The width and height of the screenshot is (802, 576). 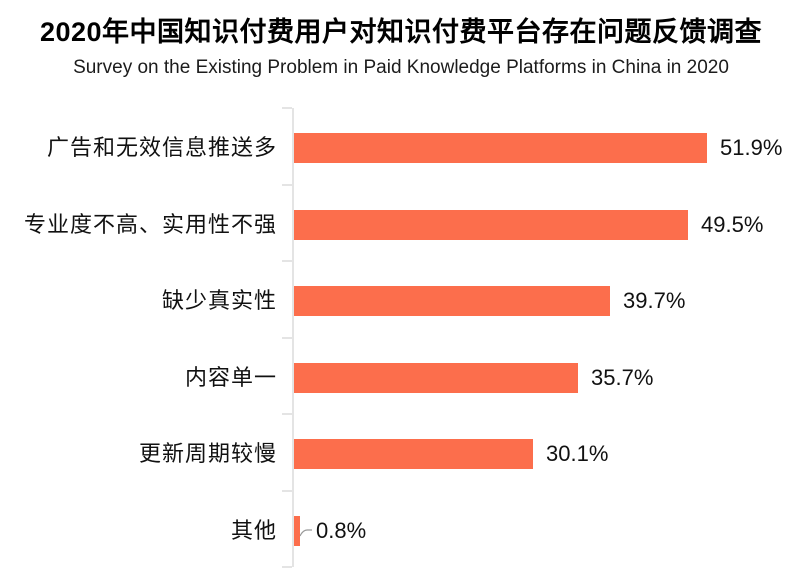 I want to click on category-label: 缺少真实性, so click(x=219, y=300).